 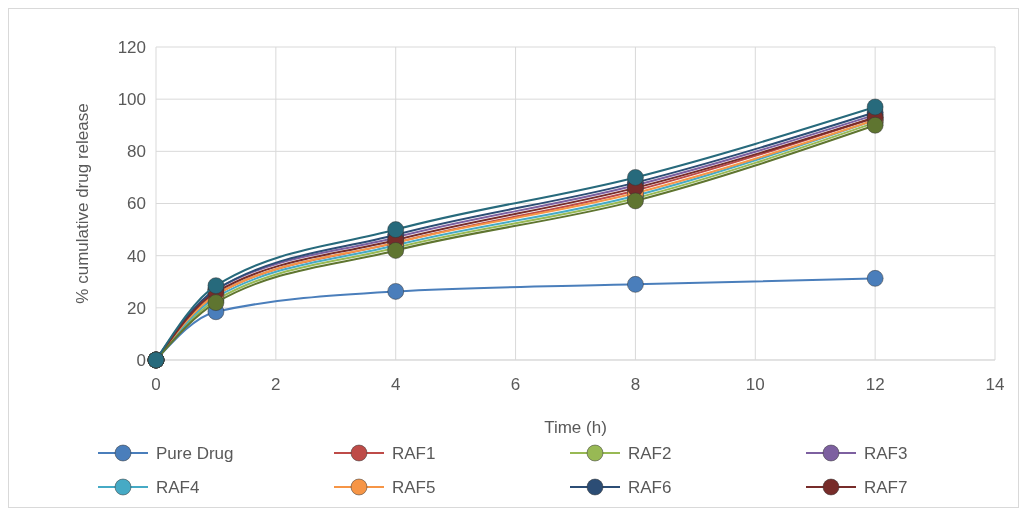 What do you see at coordinates (131, 47) in the screenshot?
I see `y-tick-label: 120` at bounding box center [131, 47].